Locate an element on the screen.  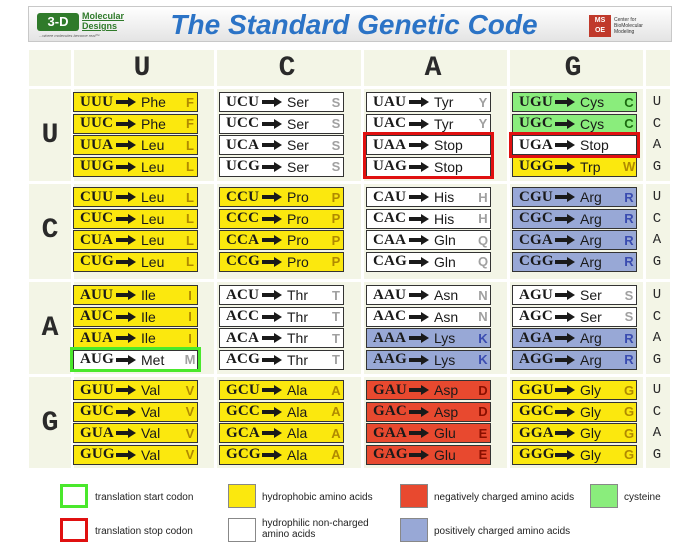
codon-cell-cuu: CUU Leu L is located at coordinates (135, 197).